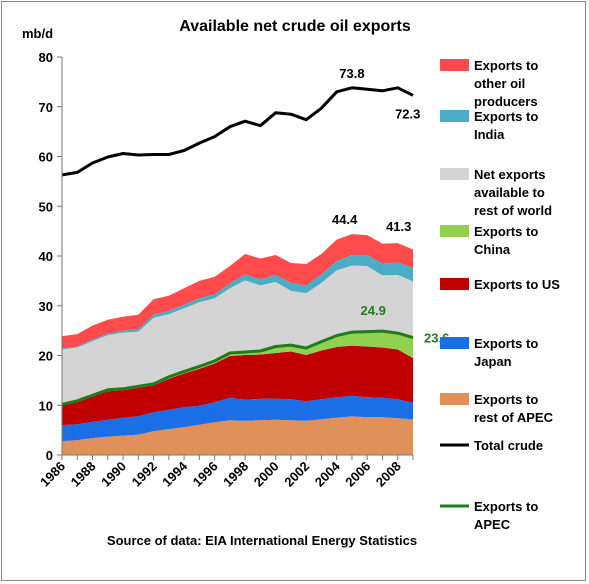  What do you see at coordinates (46, 405) in the screenshot?
I see `y-tick-label: 10` at bounding box center [46, 405].